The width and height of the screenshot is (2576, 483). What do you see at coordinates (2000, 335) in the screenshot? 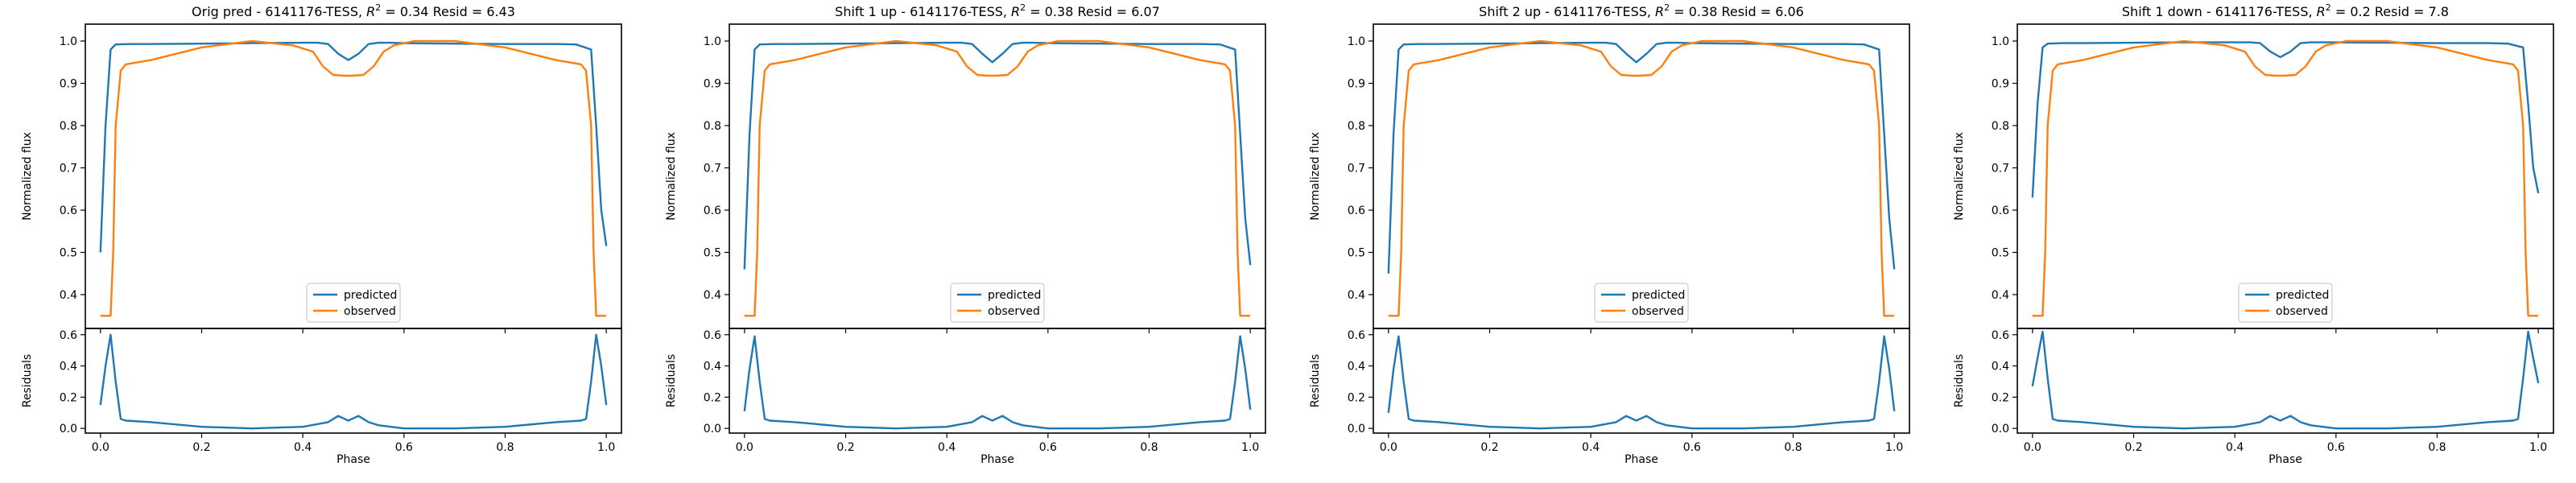
I see `residual-ytick-label: 0.6` at bounding box center [2000, 335].